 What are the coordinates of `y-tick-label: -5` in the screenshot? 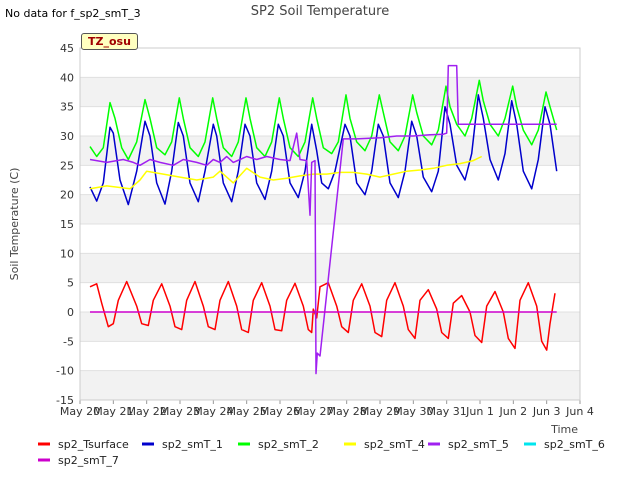 It's located at (68, 341).